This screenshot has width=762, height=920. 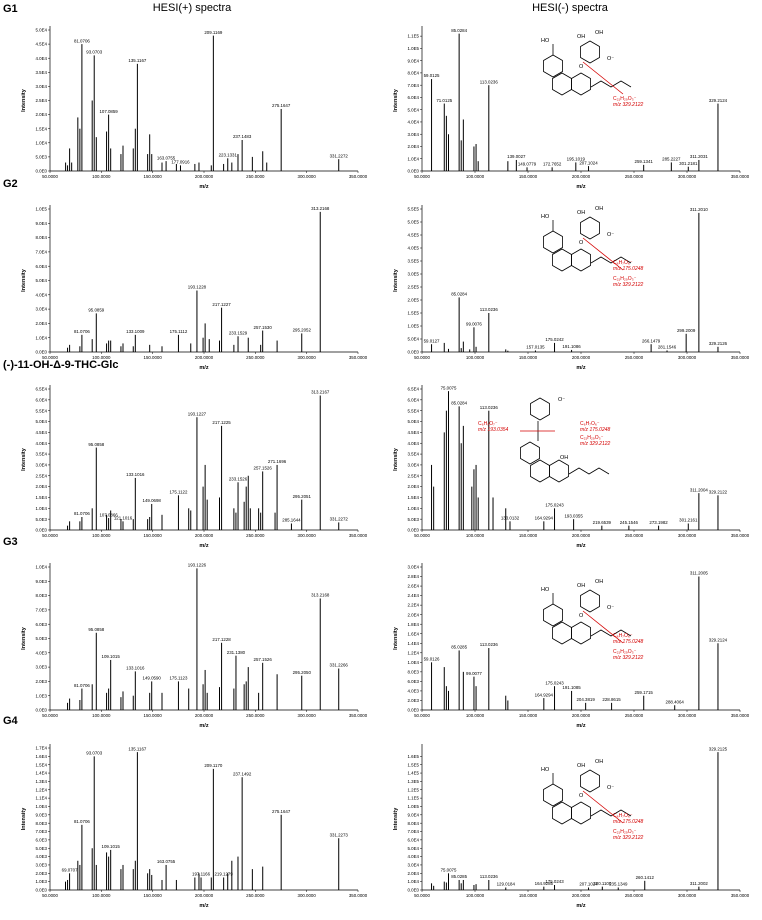 What do you see at coordinates (554, 881) in the screenshot?
I see `peak-label: 175.0243` at bounding box center [554, 881].